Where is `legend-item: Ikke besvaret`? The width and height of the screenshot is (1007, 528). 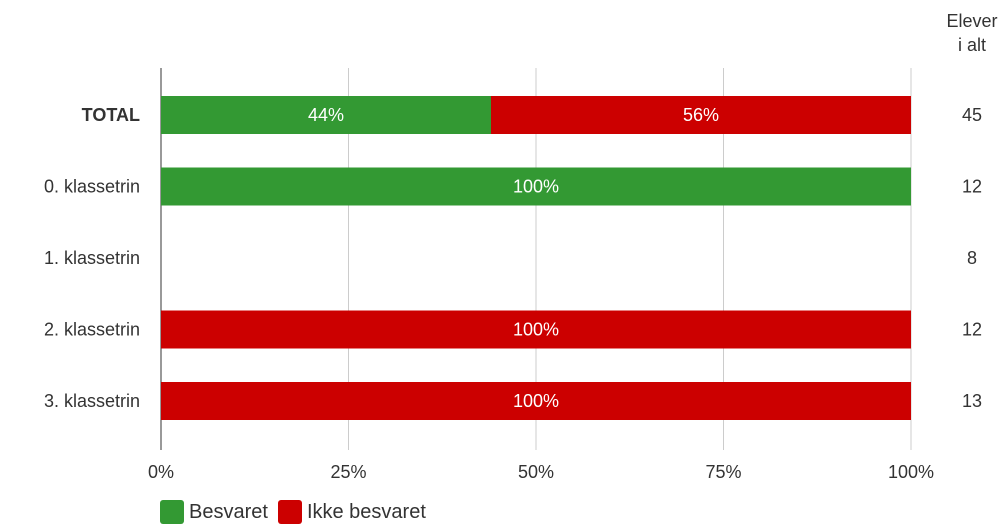 legend-item: Ikke besvaret is located at coordinates (351, 512).